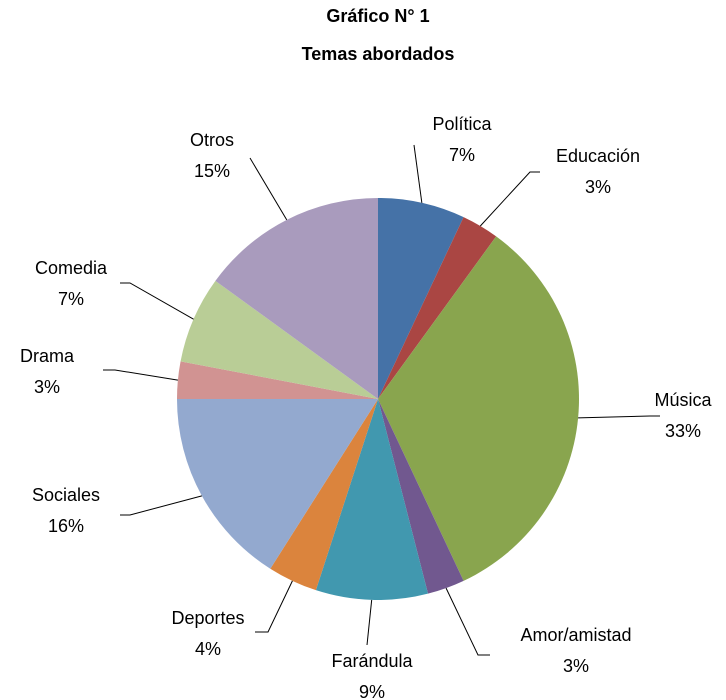 The image size is (726, 700). What do you see at coordinates (378, 54) in the screenshot?
I see `chart-subtitle: Temas abordados` at bounding box center [378, 54].